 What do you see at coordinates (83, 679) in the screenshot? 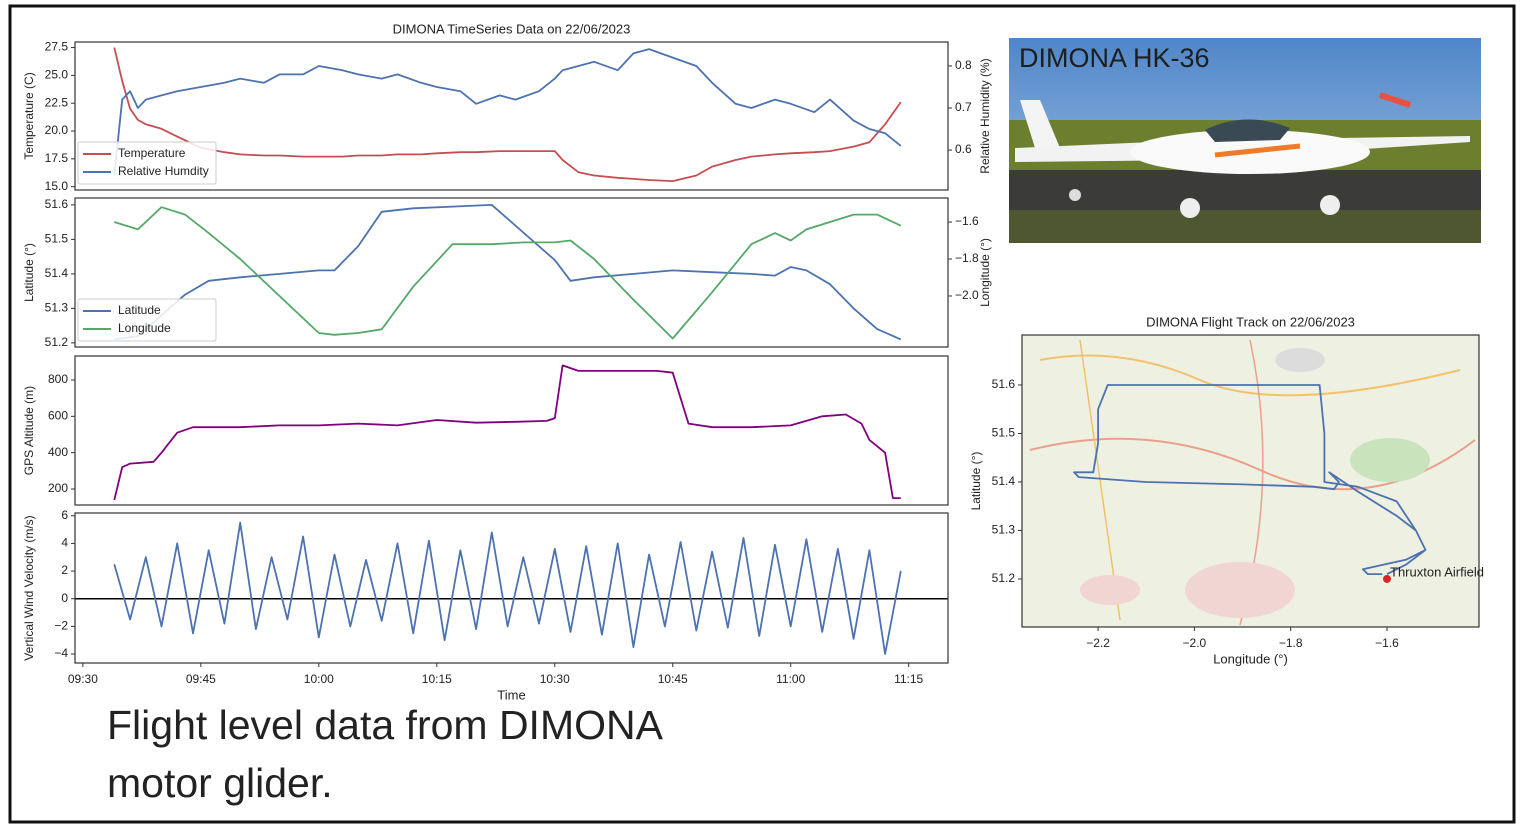
I see `x-tick-label: 09:30` at bounding box center [83, 679].